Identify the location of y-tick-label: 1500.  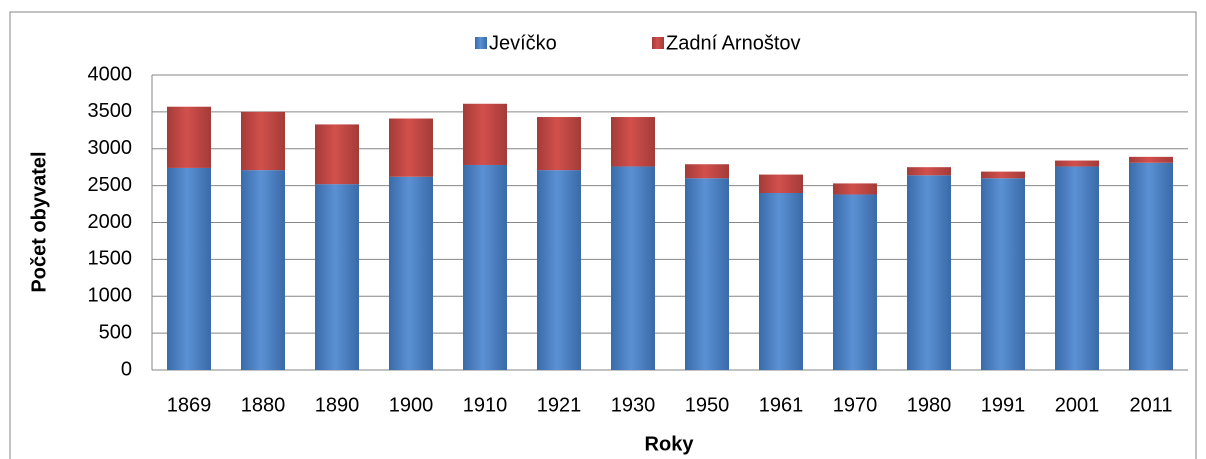
(110, 259).